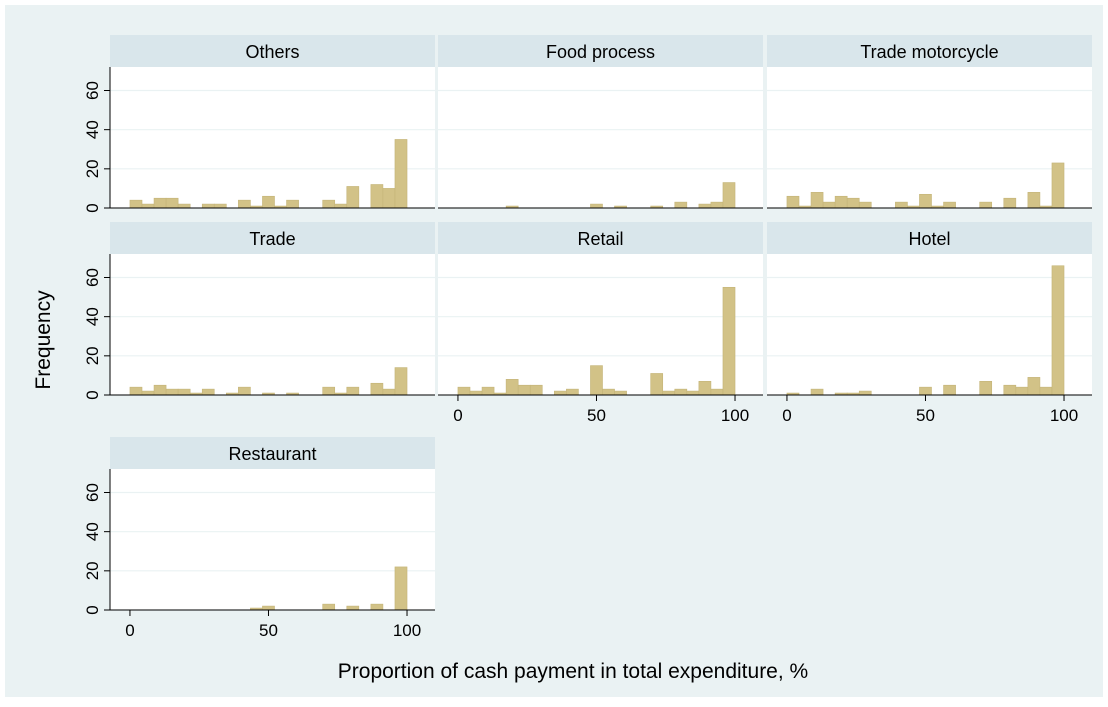 The image size is (1108, 707). I want to click on panel-title: Hotel, so click(929, 239).